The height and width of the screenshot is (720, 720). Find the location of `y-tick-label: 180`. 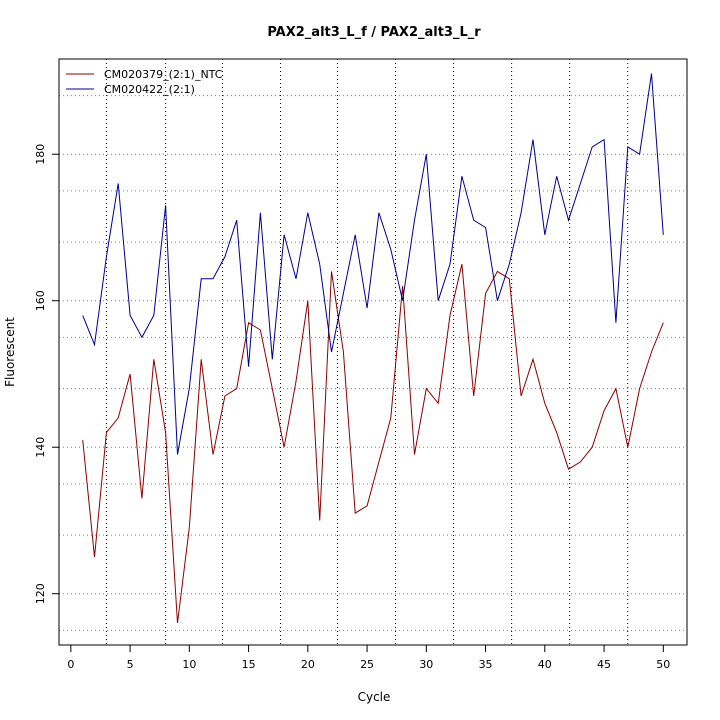

y-tick-label: 180 is located at coordinates (40, 154).